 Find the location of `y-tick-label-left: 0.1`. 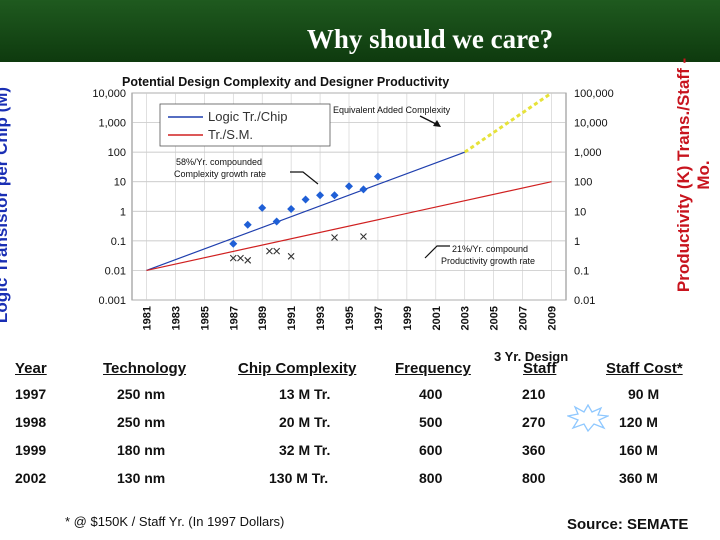

y-tick-label-left: 0.1 is located at coordinates (118, 242).